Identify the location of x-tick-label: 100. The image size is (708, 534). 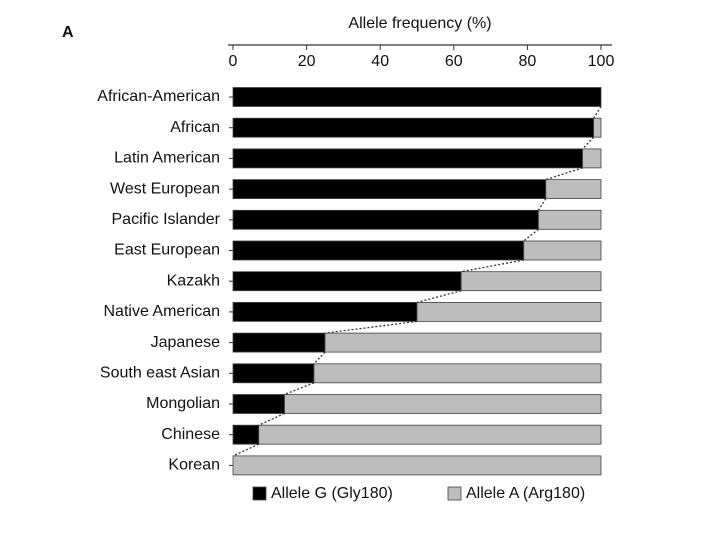
(601, 61).